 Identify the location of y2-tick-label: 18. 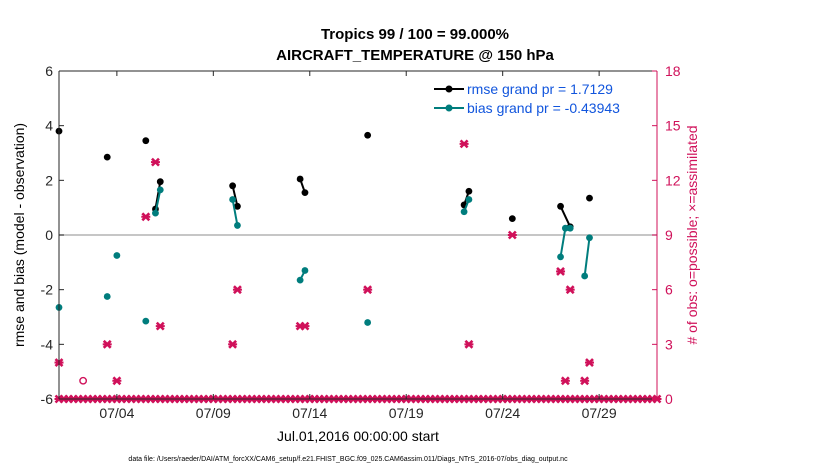
(673, 71).